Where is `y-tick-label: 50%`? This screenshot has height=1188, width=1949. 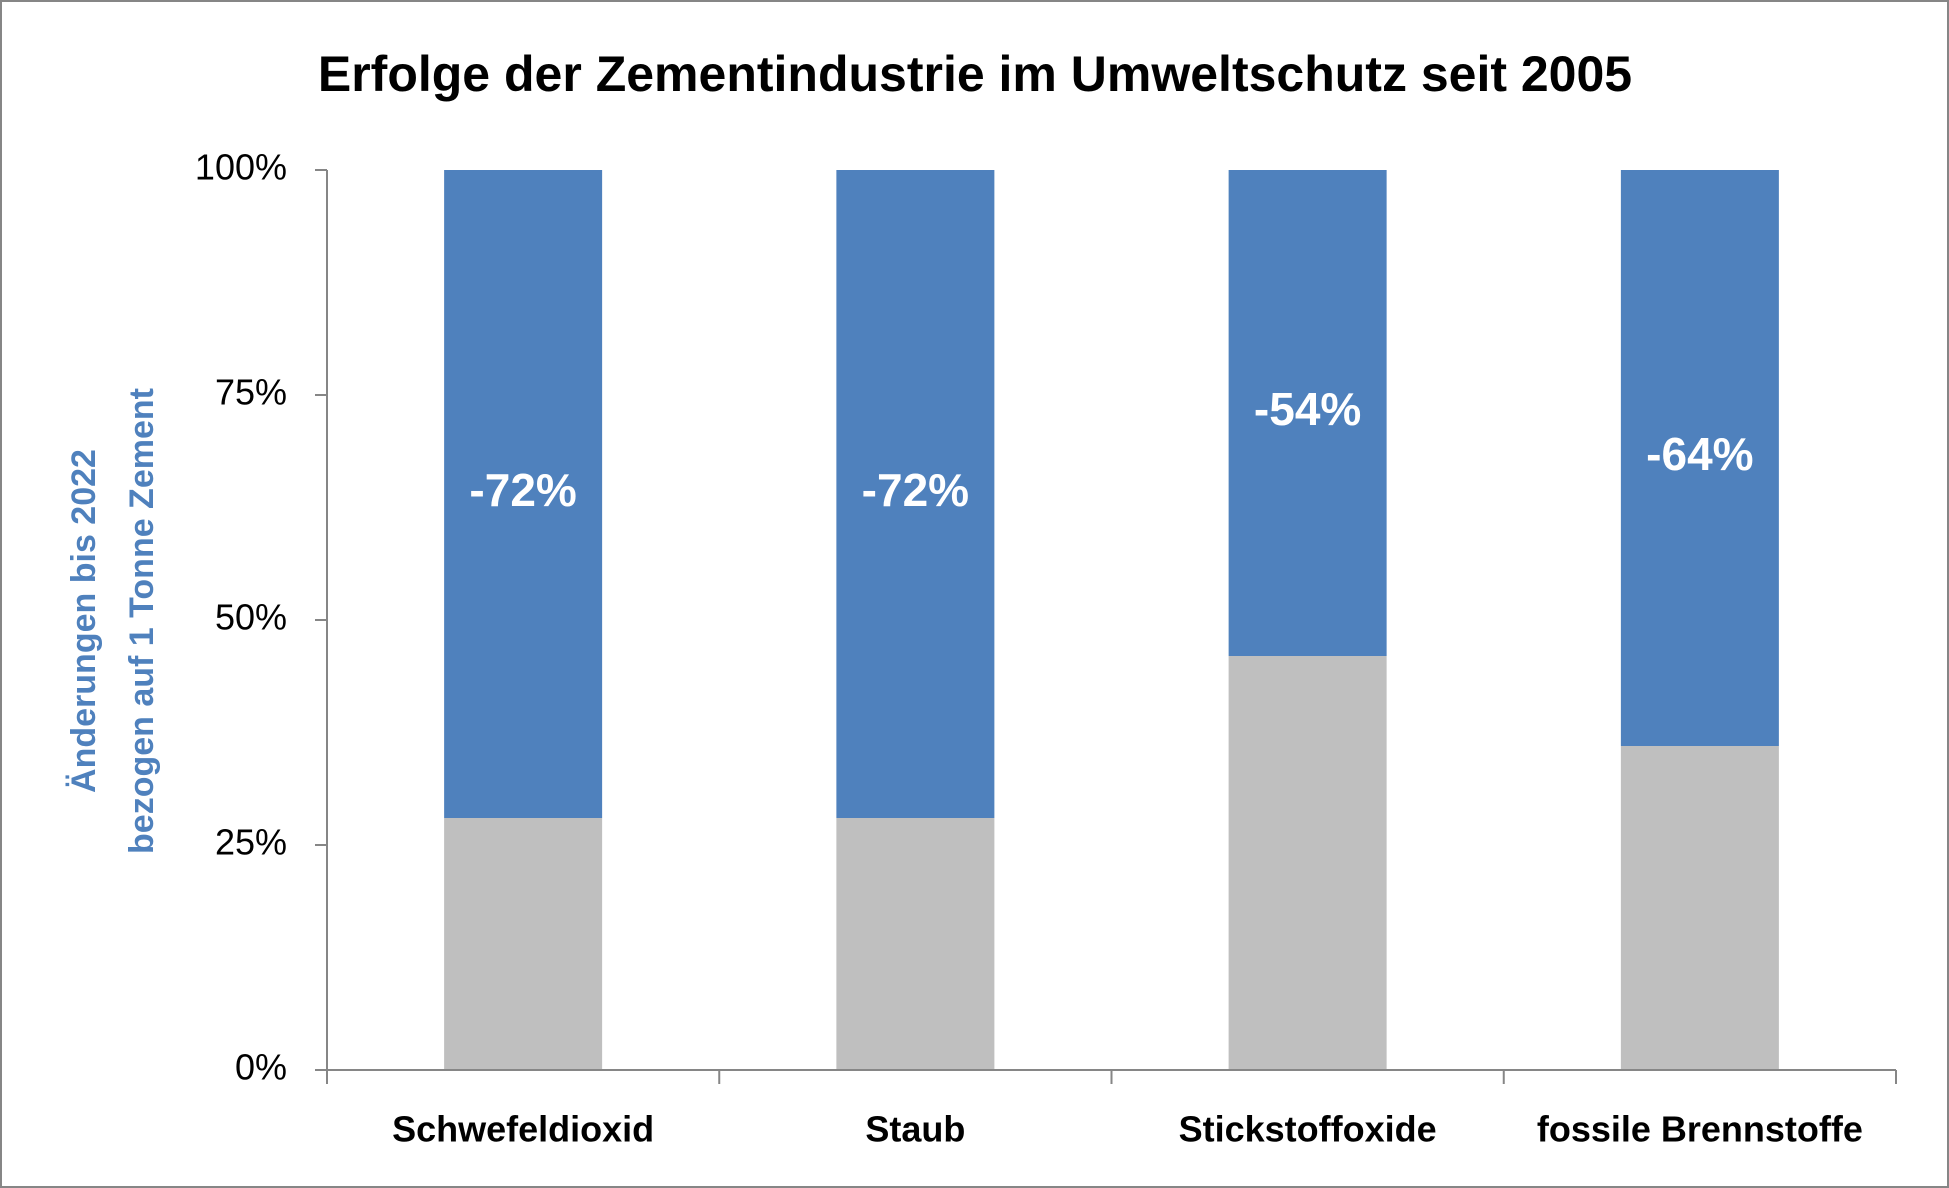
y-tick-label: 50% is located at coordinates (251, 617).